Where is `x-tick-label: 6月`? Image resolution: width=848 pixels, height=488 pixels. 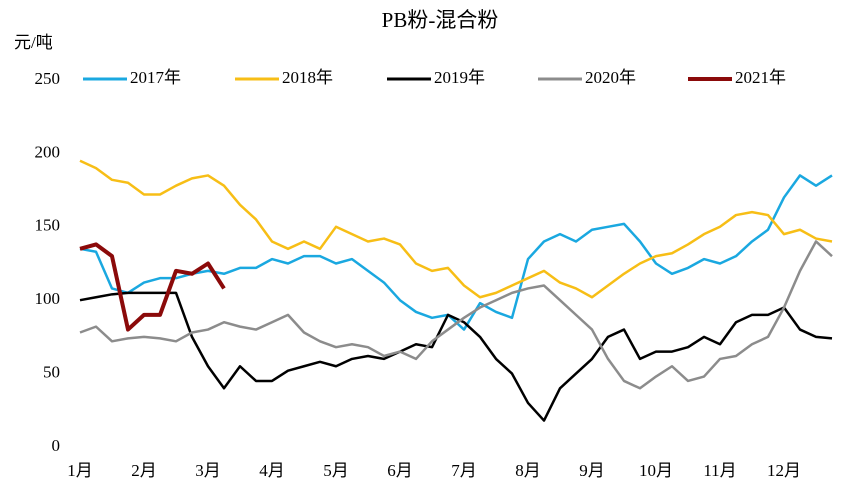
x-tick-label: 6月 is located at coordinates (400, 470).